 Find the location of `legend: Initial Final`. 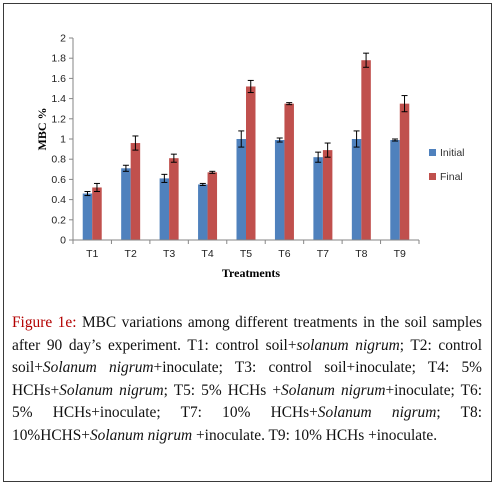

legend: Initial Final is located at coordinates (447, 165).